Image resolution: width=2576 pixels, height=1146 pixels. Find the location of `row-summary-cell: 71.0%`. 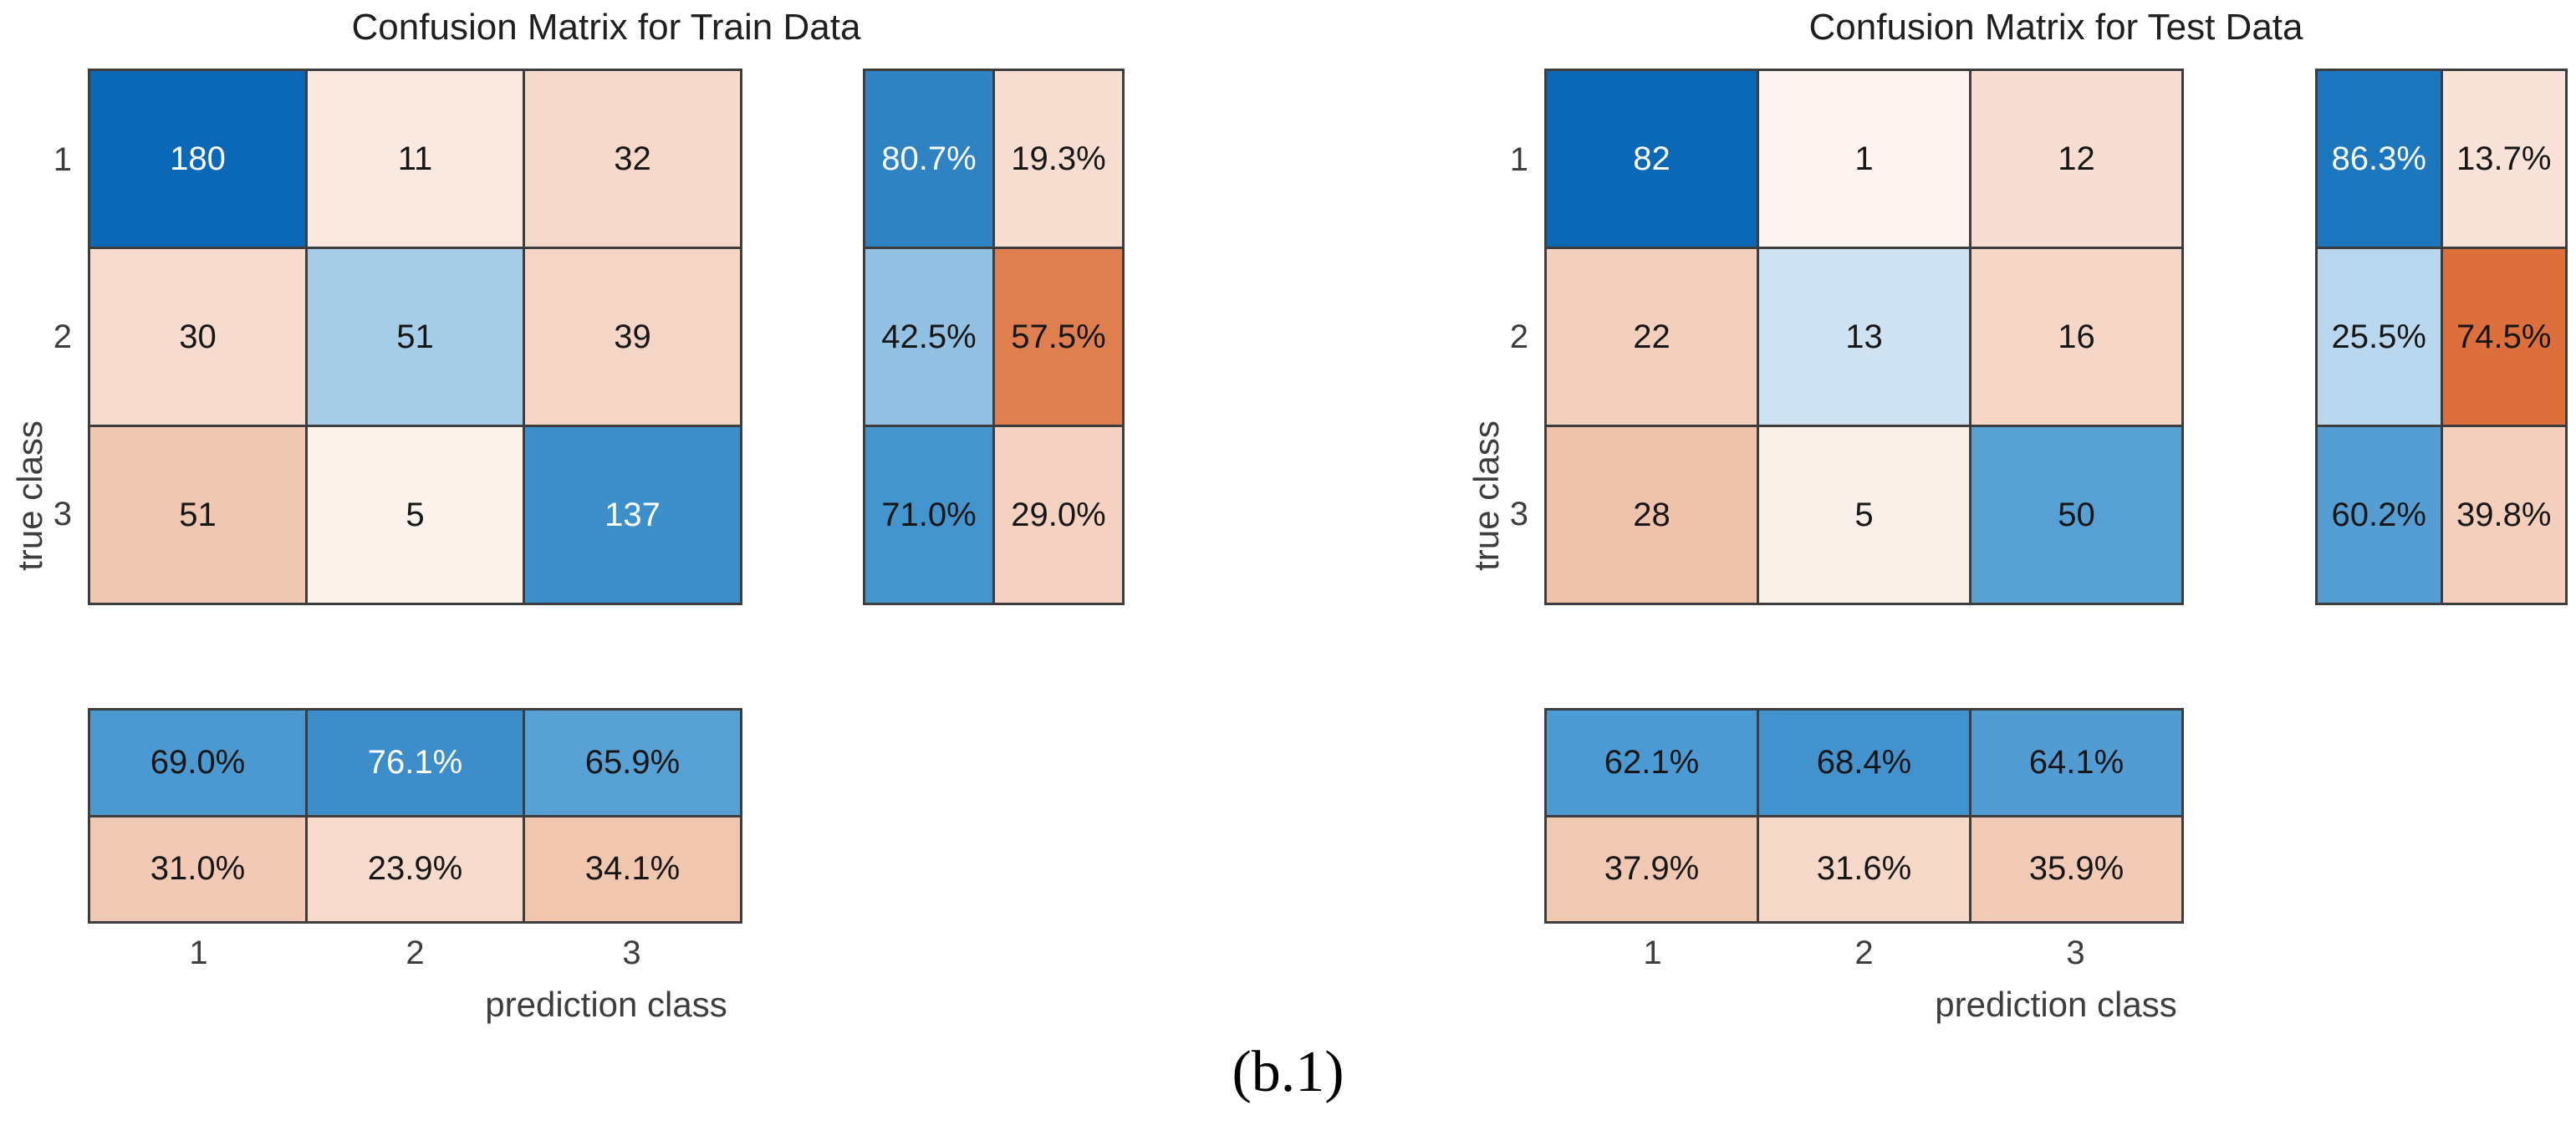

row-summary-cell: 71.0% is located at coordinates (928, 515).